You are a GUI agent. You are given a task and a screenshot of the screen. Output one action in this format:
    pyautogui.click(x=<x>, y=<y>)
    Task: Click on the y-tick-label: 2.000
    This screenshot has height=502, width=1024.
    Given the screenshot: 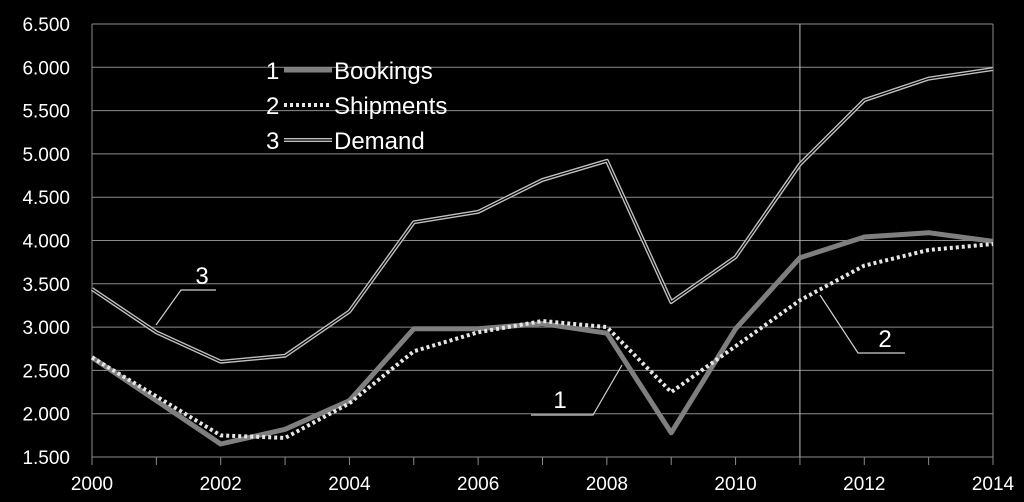 What is the action you would take?
    pyautogui.click(x=46, y=415)
    